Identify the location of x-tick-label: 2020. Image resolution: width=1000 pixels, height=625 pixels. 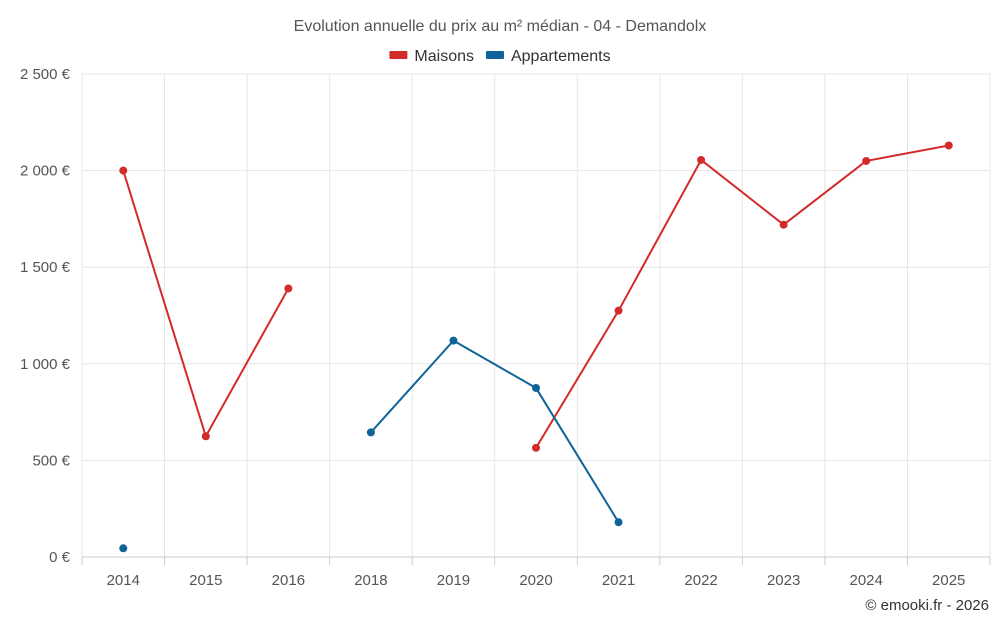
(535, 580).